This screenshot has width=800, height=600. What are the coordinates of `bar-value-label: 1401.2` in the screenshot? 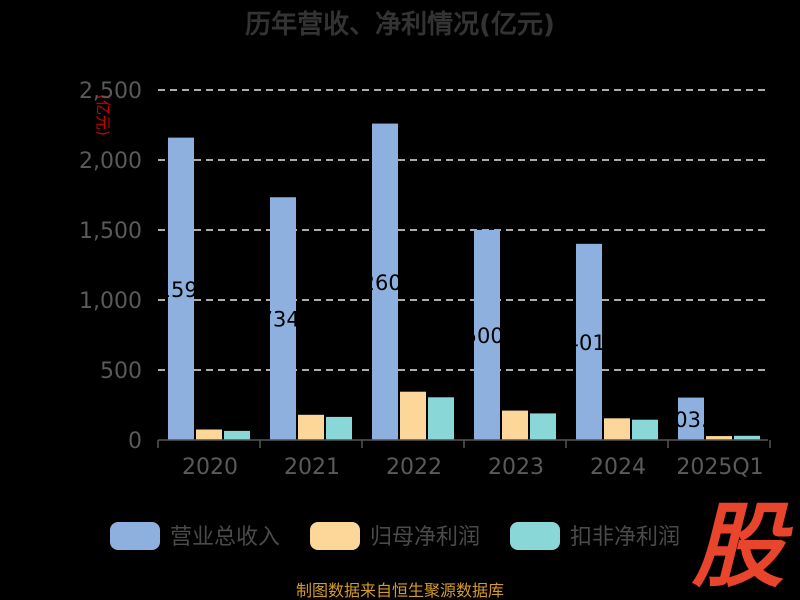 It's located at (588, 343).